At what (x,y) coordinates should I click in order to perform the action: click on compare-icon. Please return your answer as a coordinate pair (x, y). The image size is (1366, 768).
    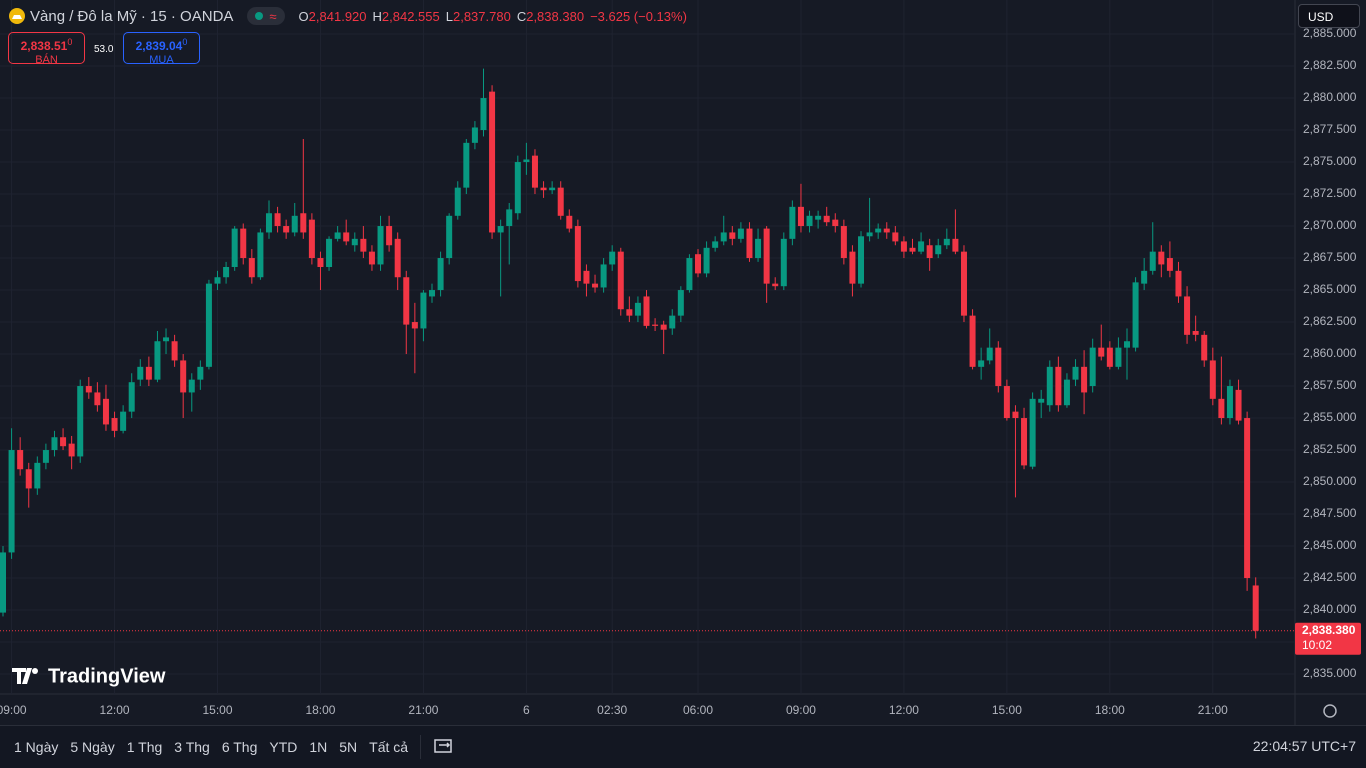
    Looking at the image, I should click on (444, 747).